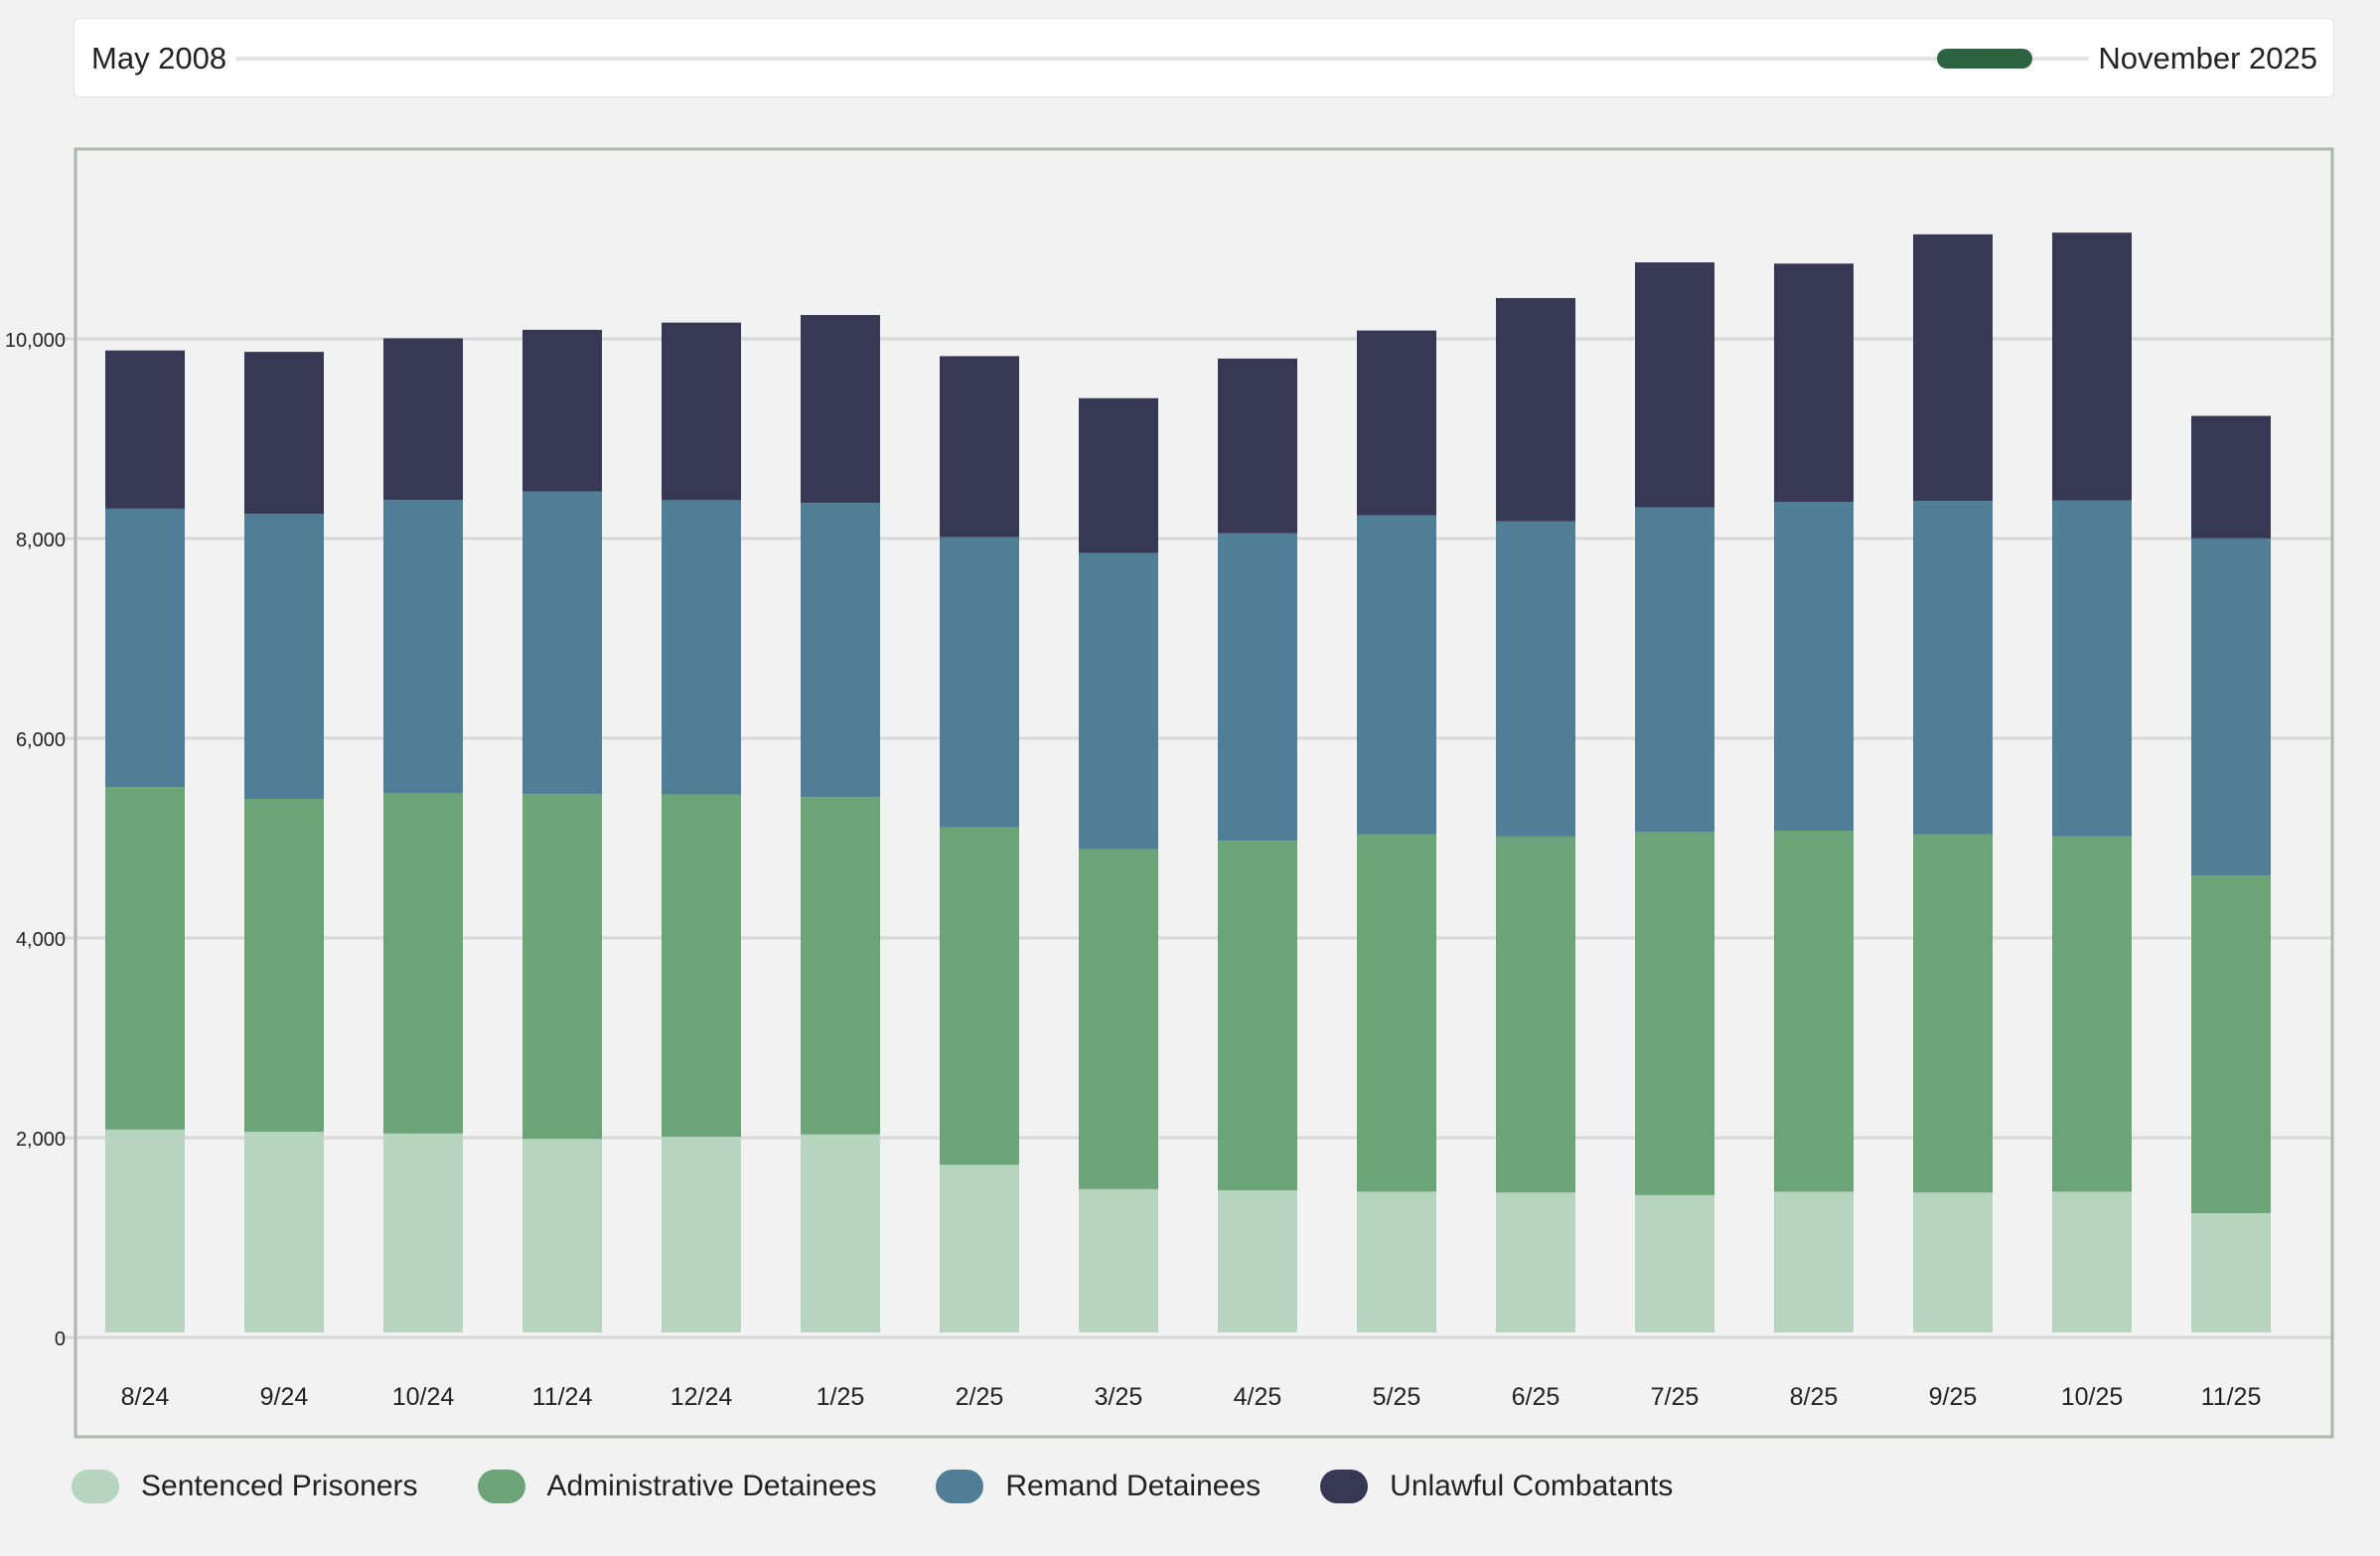 The image size is (2380, 1556). Describe the element at coordinates (145, 1397) in the screenshot. I see `x-tick-label: 8/24` at that location.